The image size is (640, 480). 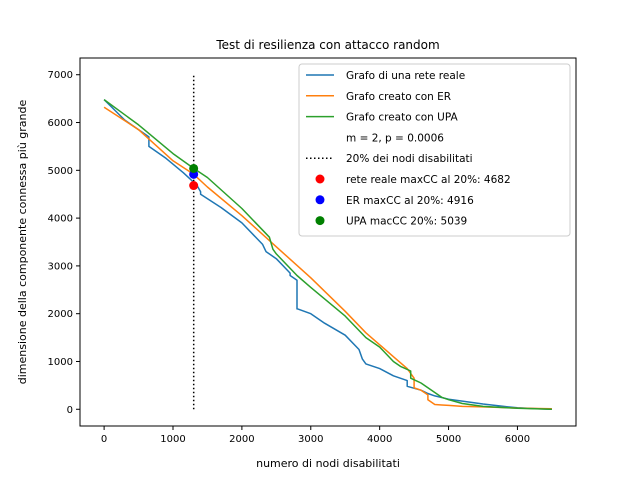 What do you see at coordinates (517, 439) in the screenshot?
I see `x-tick-label: 6000` at bounding box center [517, 439].